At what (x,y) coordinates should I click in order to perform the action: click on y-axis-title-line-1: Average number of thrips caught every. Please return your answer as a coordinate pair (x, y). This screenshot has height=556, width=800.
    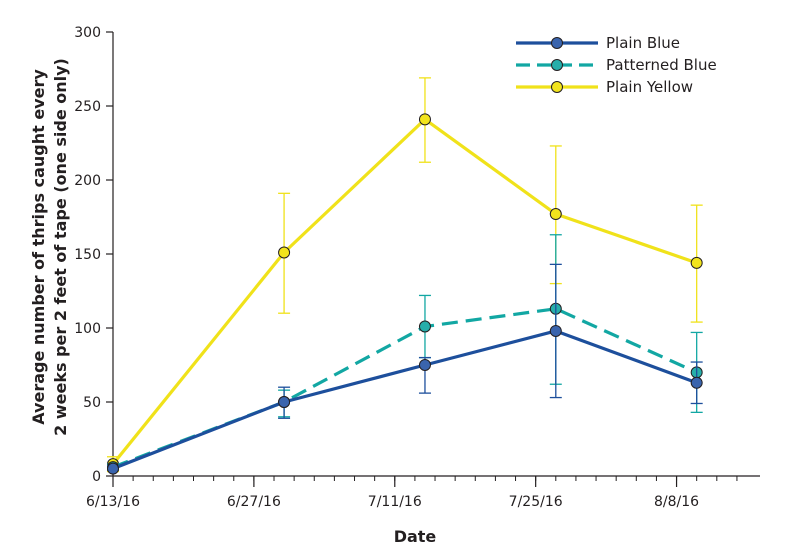
    Looking at the image, I should click on (38, 247).